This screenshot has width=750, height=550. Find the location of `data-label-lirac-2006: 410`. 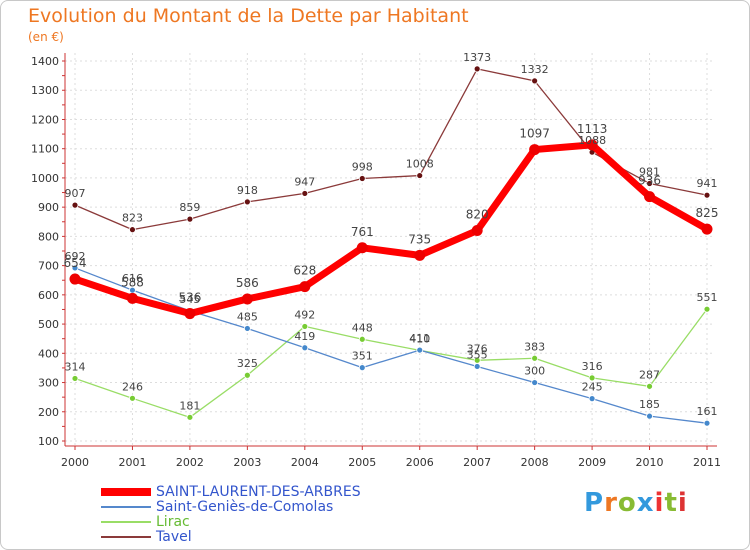

data-label-lirac-2006: 410 is located at coordinates (419, 338).